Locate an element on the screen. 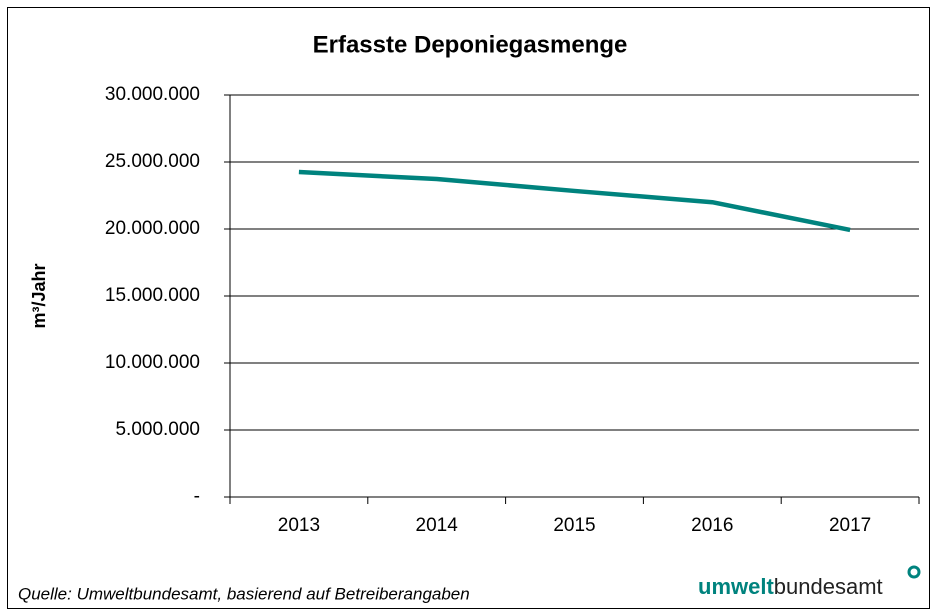 This screenshot has width=939, height=616. y-tick-label: 5.000.000 is located at coordinates (157, 429).